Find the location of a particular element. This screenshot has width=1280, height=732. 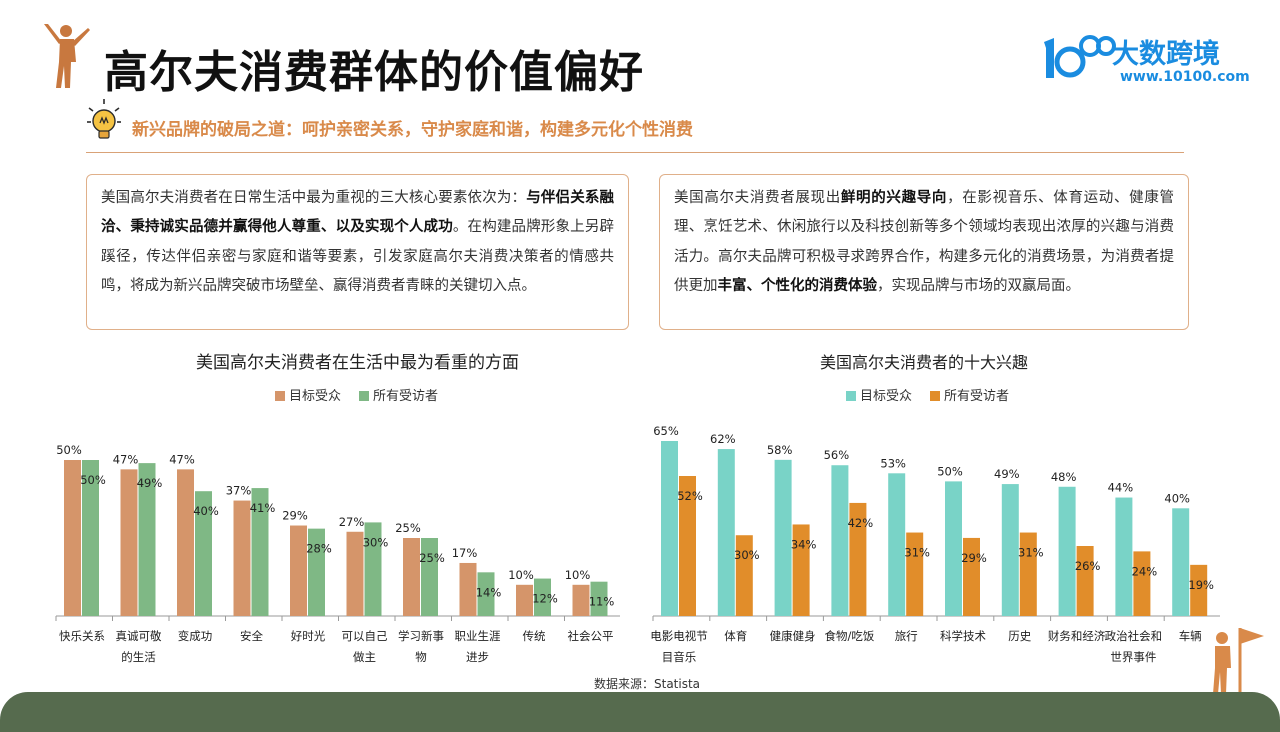

category-label: 学习新事 is located at coordinates (421, 636).